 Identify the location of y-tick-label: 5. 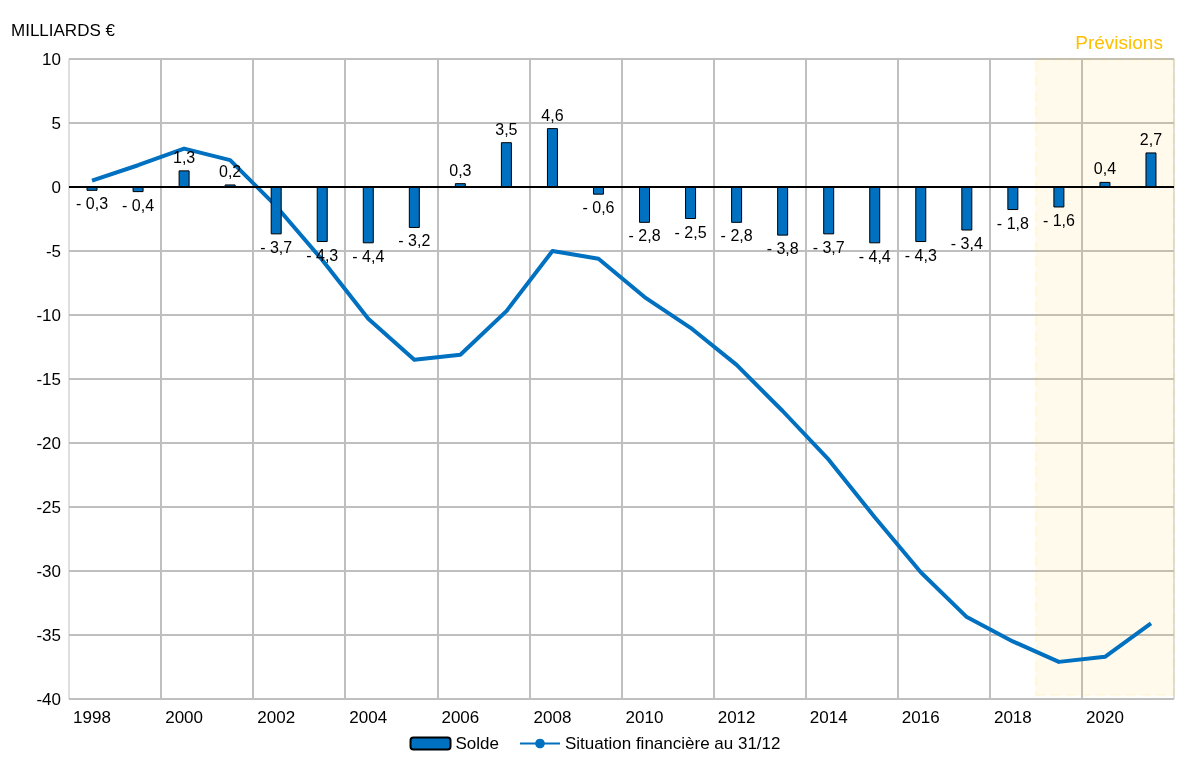
(56, 123).